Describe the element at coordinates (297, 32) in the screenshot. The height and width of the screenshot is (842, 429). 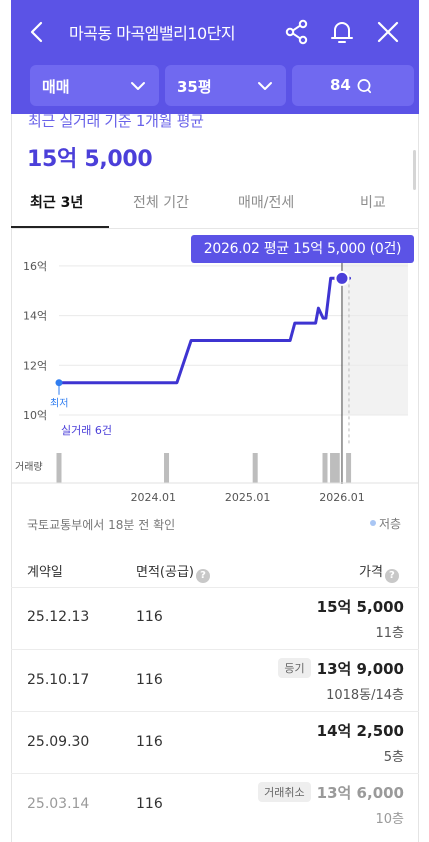
I see `share-icon` at that location.